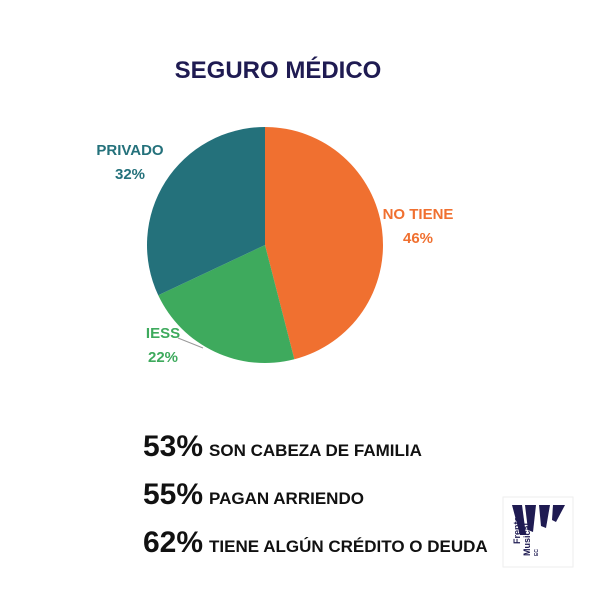 The width and height of the screenshot is (595, 595). I want to click on slice-value: 46%, so click(418, 238).